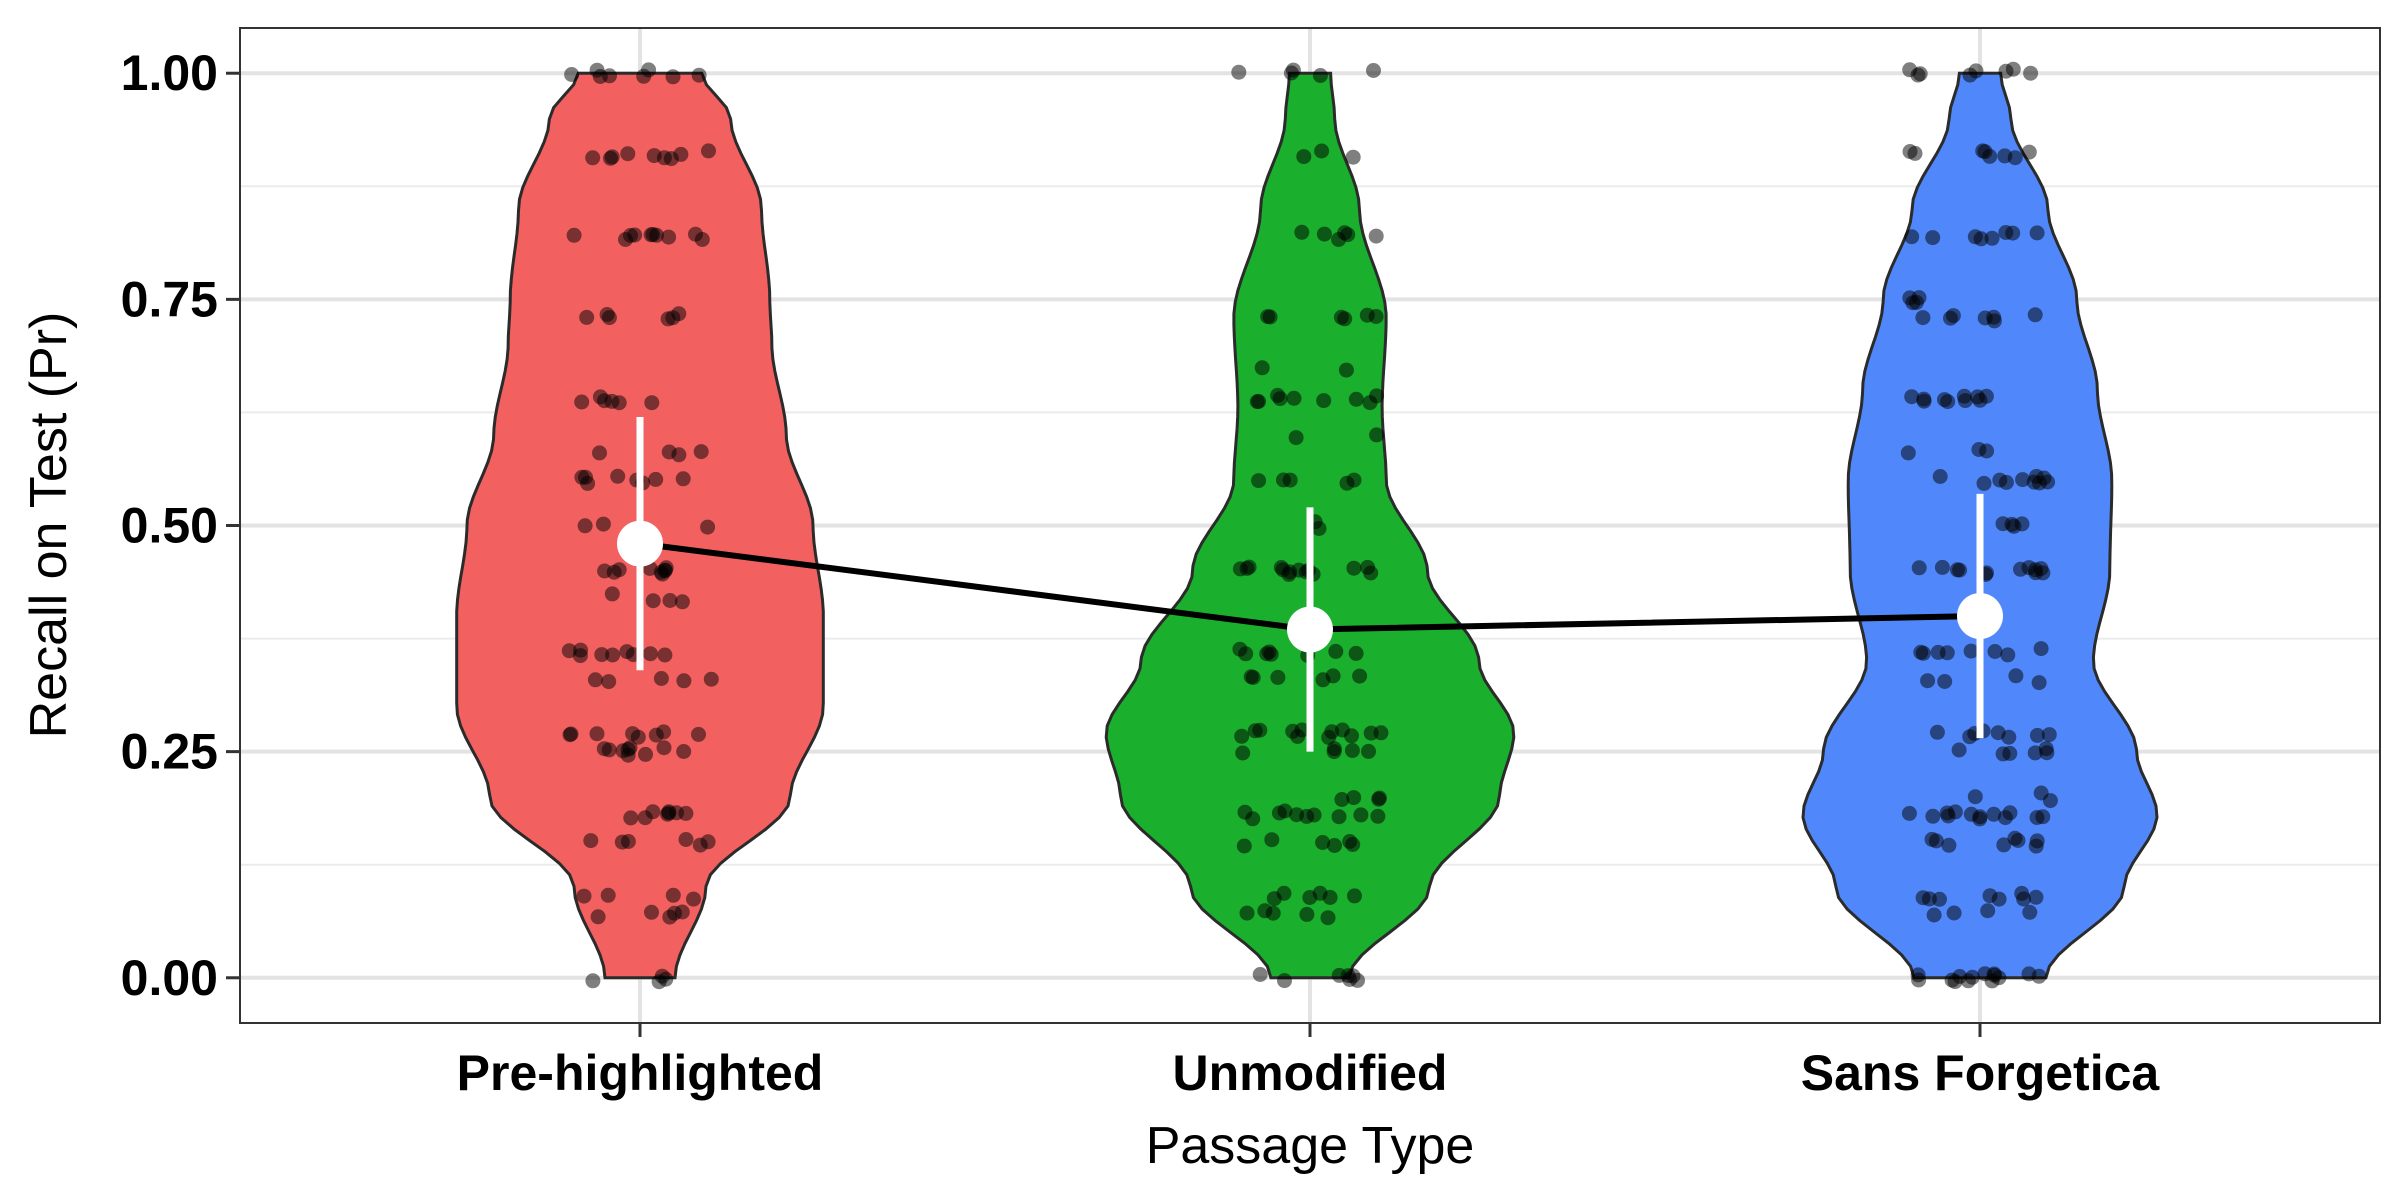  What do you see at coordinates (169, 73) in the screenshot?
I see `y-tick-label: 1.00` at bounding box center [169, 73].